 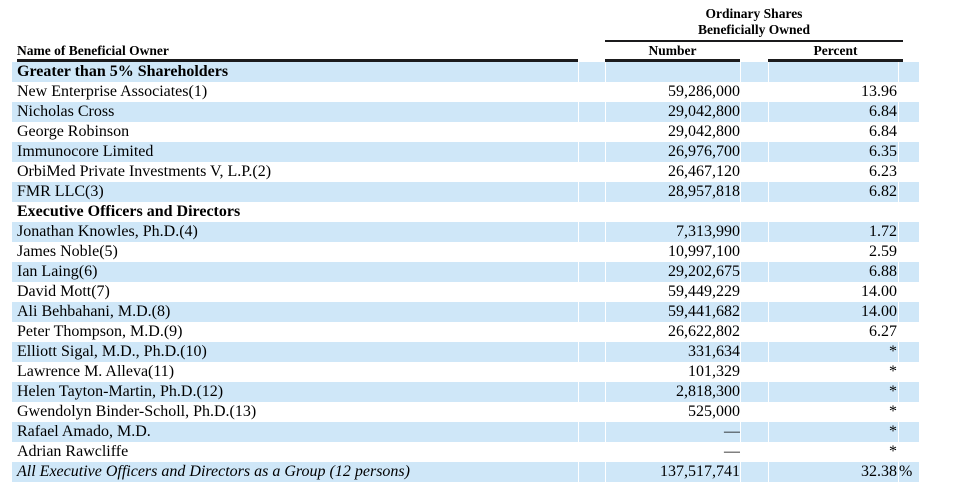 What do you see at coordinates (833, 232) in the screenshot?
I see `percent-cell: 1.72` at bounding box center [833, 232].